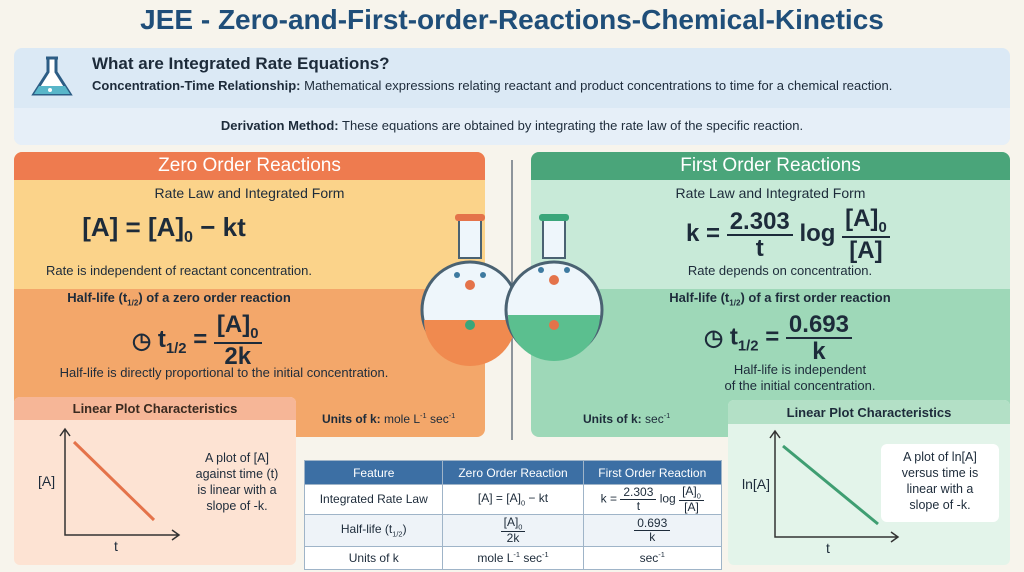  Describe the element at coordinates (120, 484) in the screenshot. I see `zero-plot` at that location.